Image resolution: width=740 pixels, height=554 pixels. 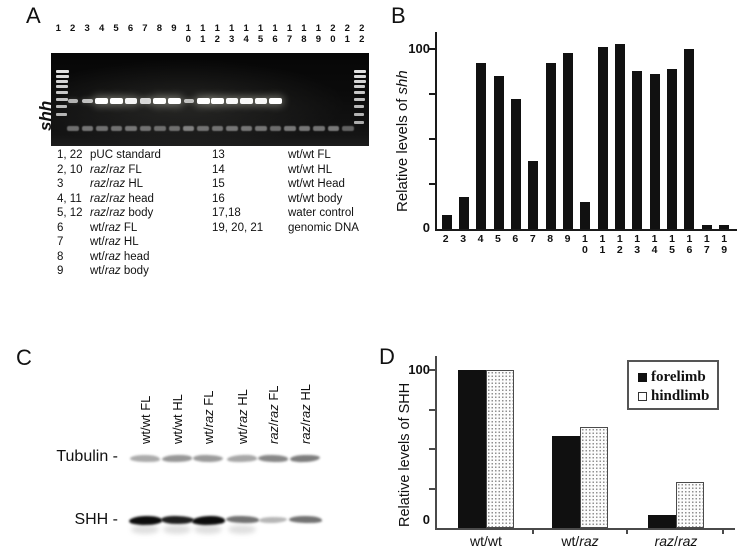 What do you see at coordinates (130, 28) in the screenshot?
I see `lane-number: 6` at bounding box center [130, 28].